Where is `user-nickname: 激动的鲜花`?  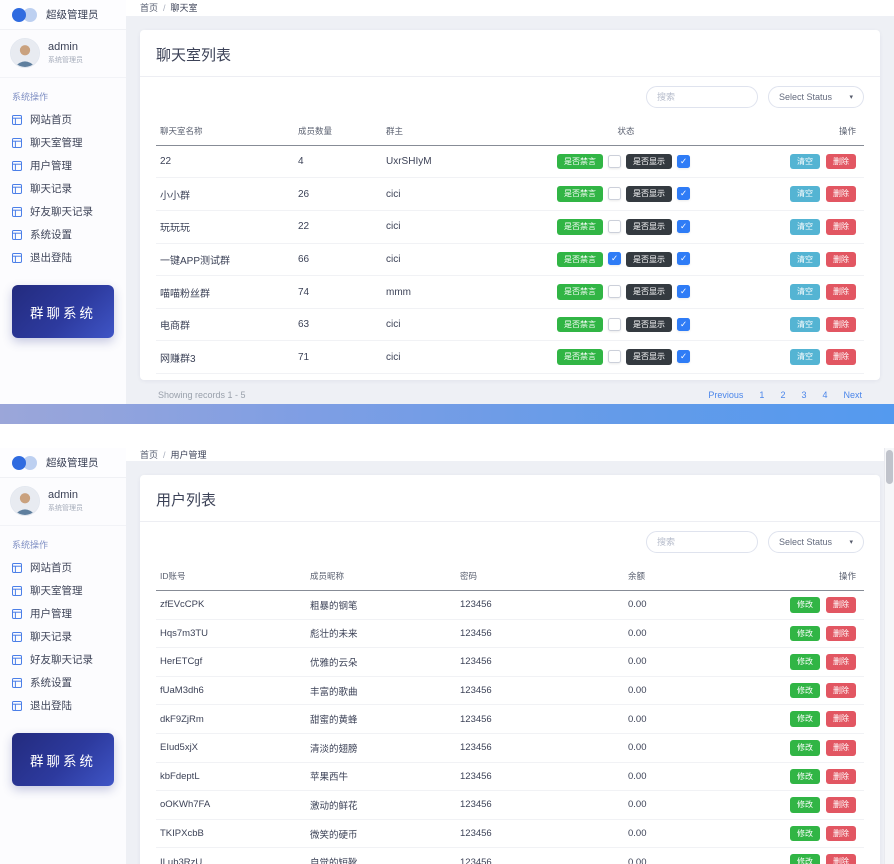 user-nickname: 激动的鲜花 is located at coordinates (381, 805).